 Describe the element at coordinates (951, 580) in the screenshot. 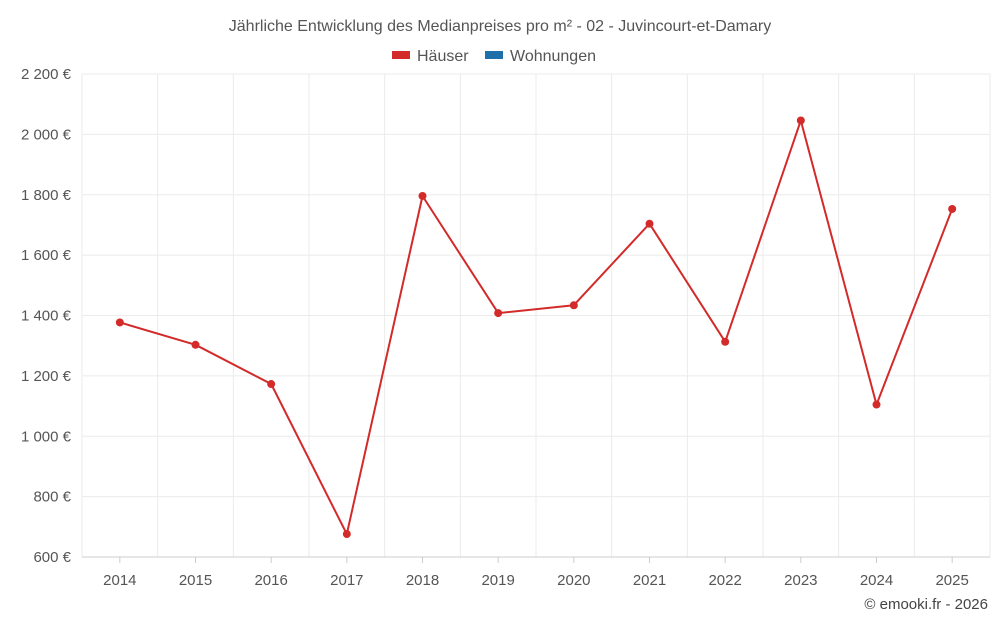

I see `x-tick-label-11: 2025` at that location.